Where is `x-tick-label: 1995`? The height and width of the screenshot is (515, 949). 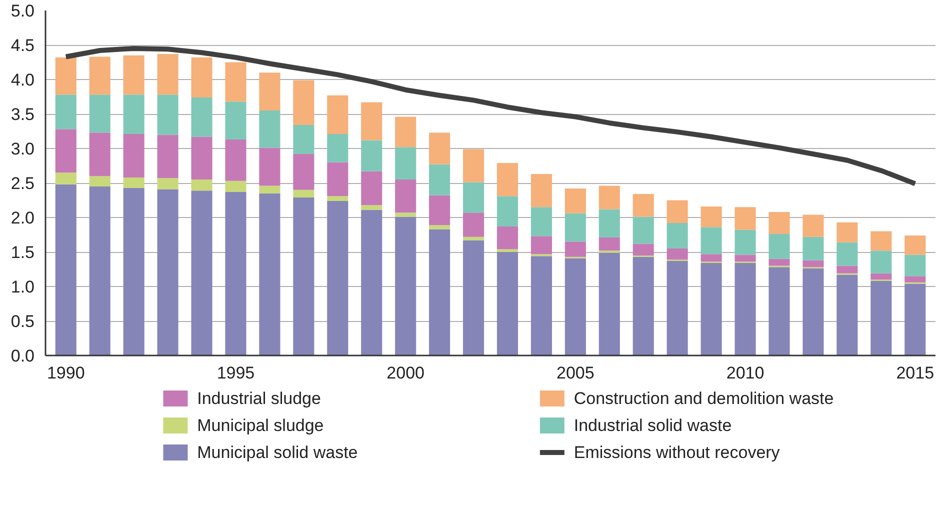
x-tick-label: 1995 is located at coordinates (235, 373).